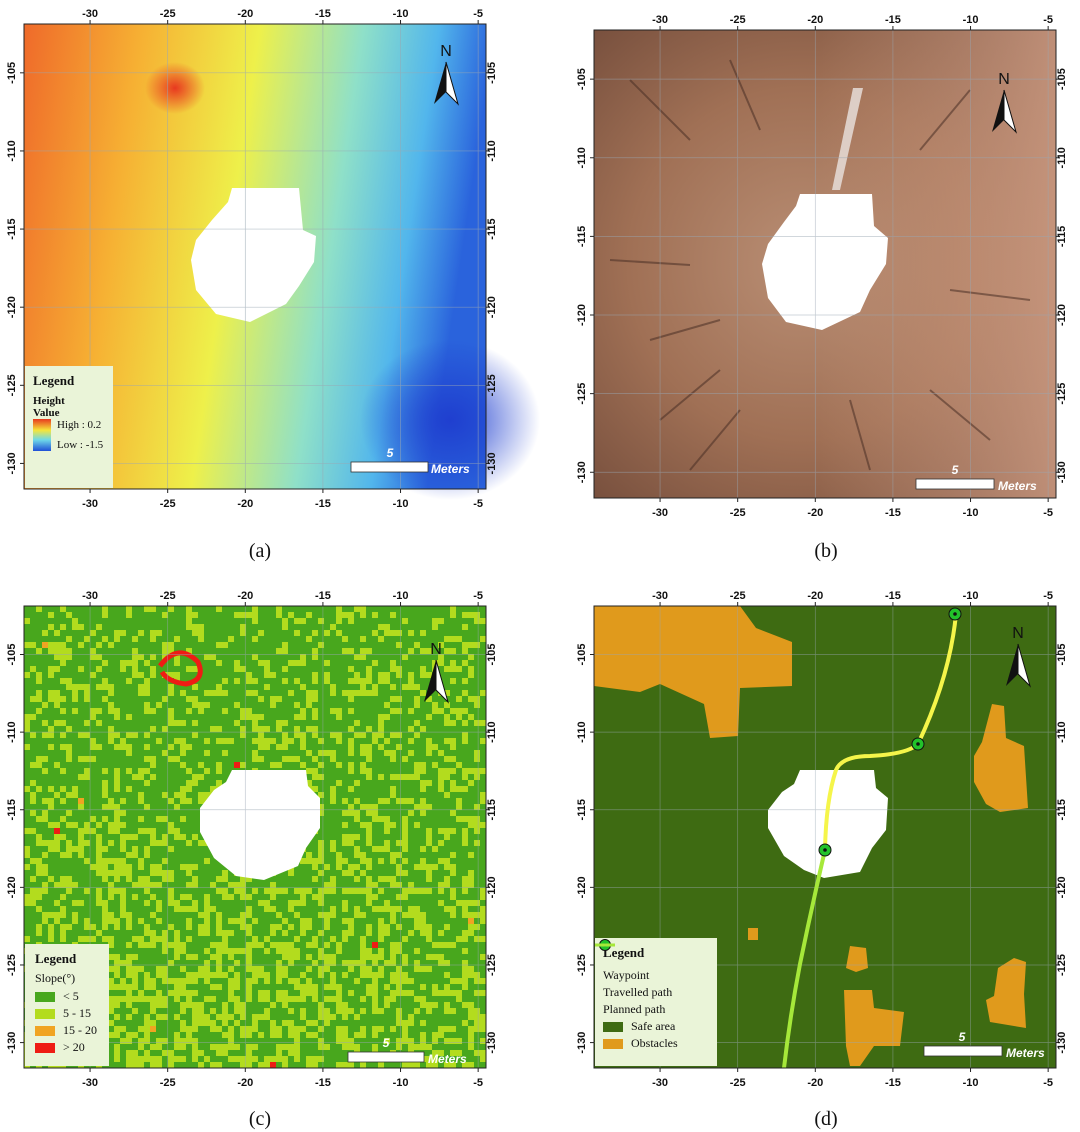 Image resolution: width=1080 pixels, height=1132 pixels. I want to click on legend-item-label: Obstacles, so click(654, 1043).